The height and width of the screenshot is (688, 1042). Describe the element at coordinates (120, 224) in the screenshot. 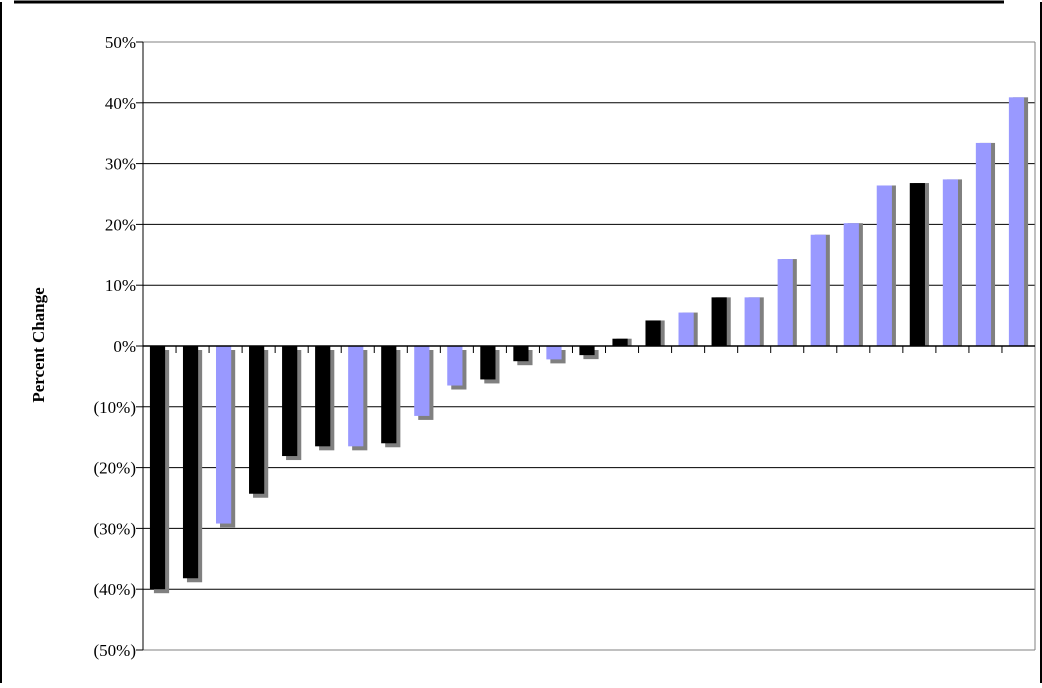

I see `y-tick-label: 20%` at that location.